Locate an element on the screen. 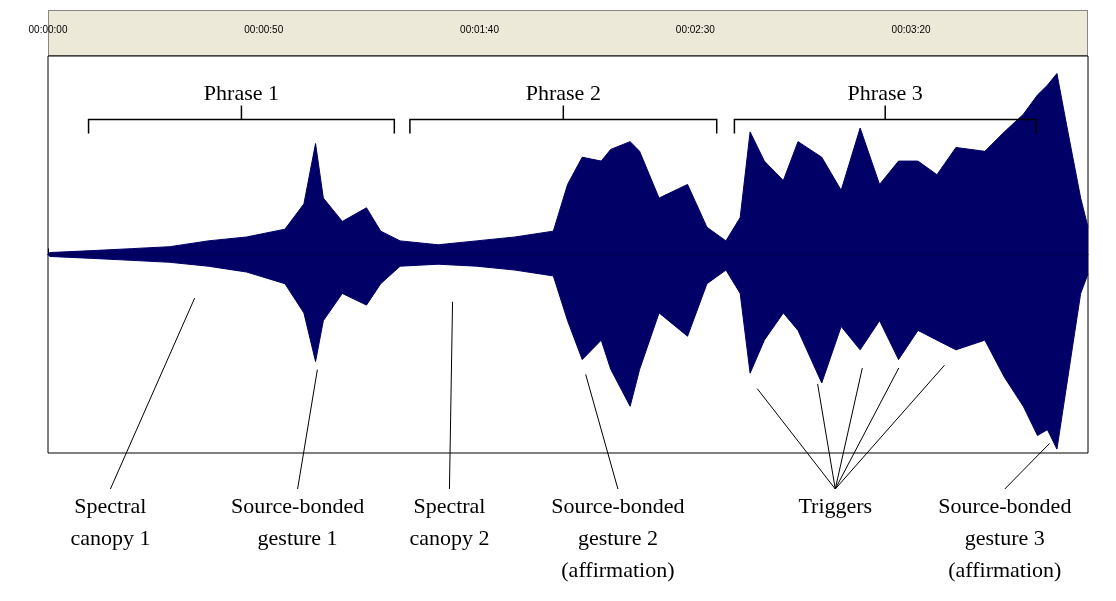 Image resolution: width=1116 pixels, height=601 pixels. x-tick-label: 00:01:40 is located at coordinates (480, 29).